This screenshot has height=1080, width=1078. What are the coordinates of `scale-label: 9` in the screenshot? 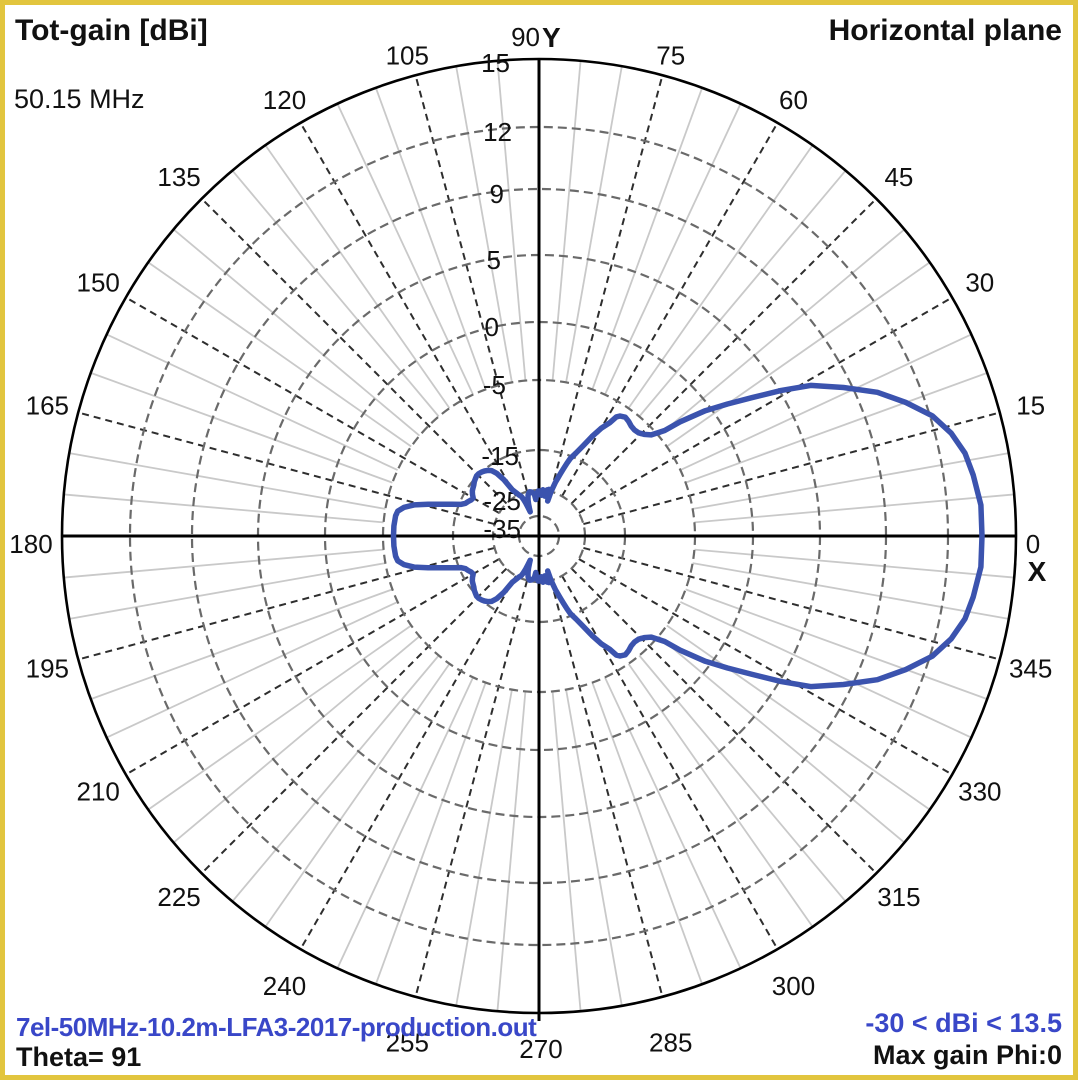 It's located at (497, 194).